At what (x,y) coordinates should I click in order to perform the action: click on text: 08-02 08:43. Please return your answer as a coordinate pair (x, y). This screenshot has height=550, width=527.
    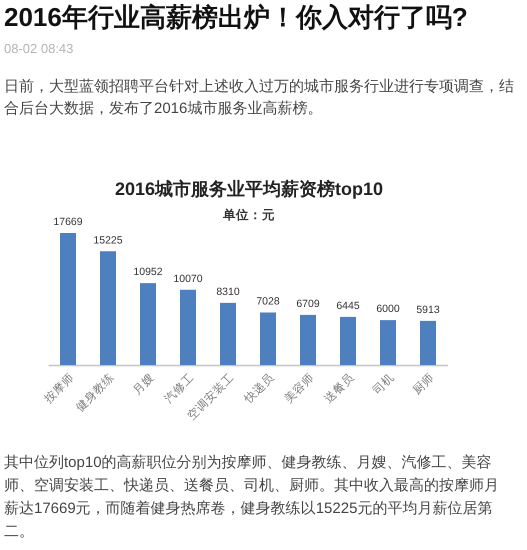
    Looking at the image, I should click on (39, 49).